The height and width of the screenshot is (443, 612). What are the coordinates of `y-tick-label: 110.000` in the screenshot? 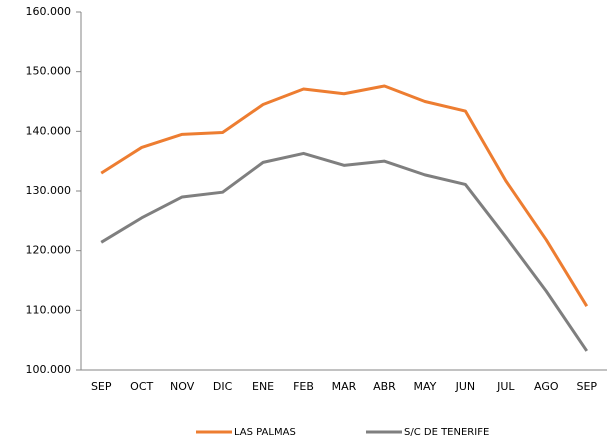 It's located at (49, 309).